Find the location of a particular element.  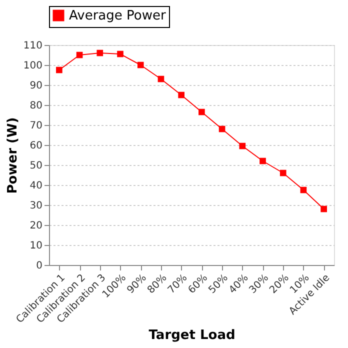

legend-label: Average Power is located at coordinates (117, 16).